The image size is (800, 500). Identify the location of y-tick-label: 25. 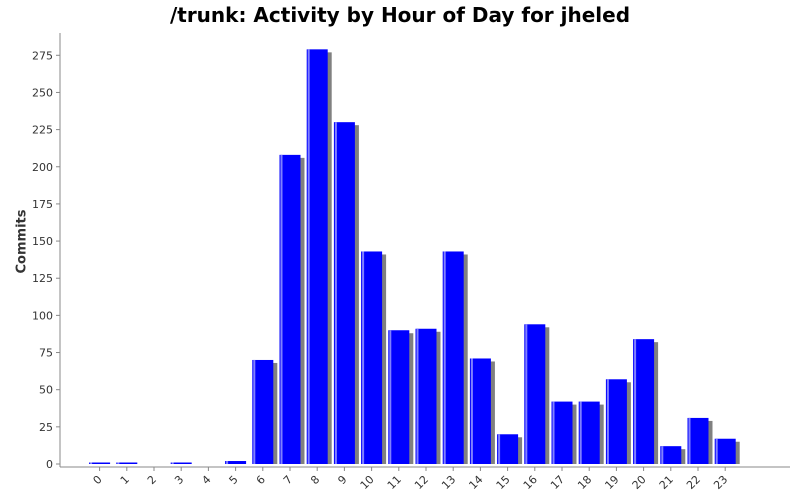
(46, 427).